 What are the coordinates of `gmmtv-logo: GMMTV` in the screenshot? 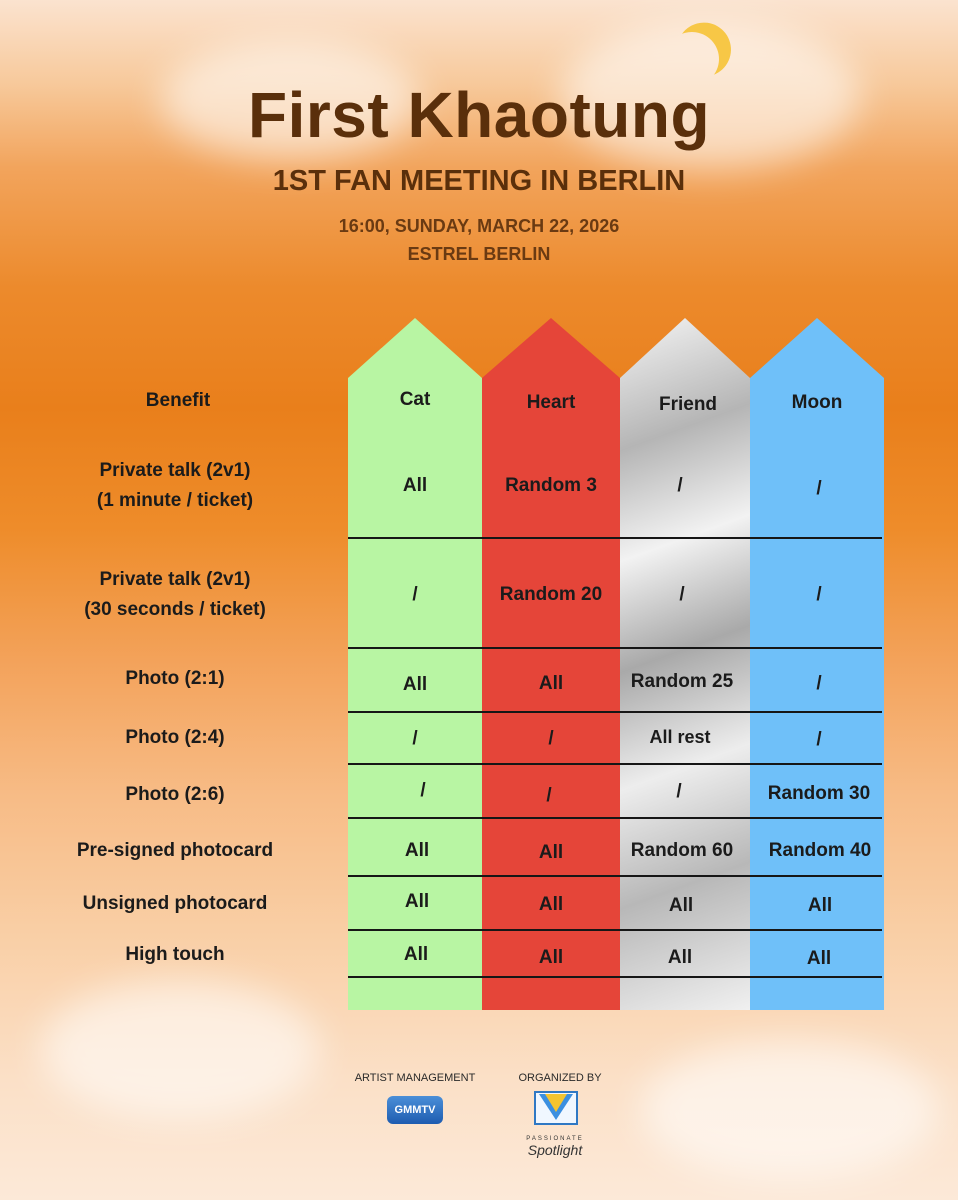 It's located at (415, 1110).